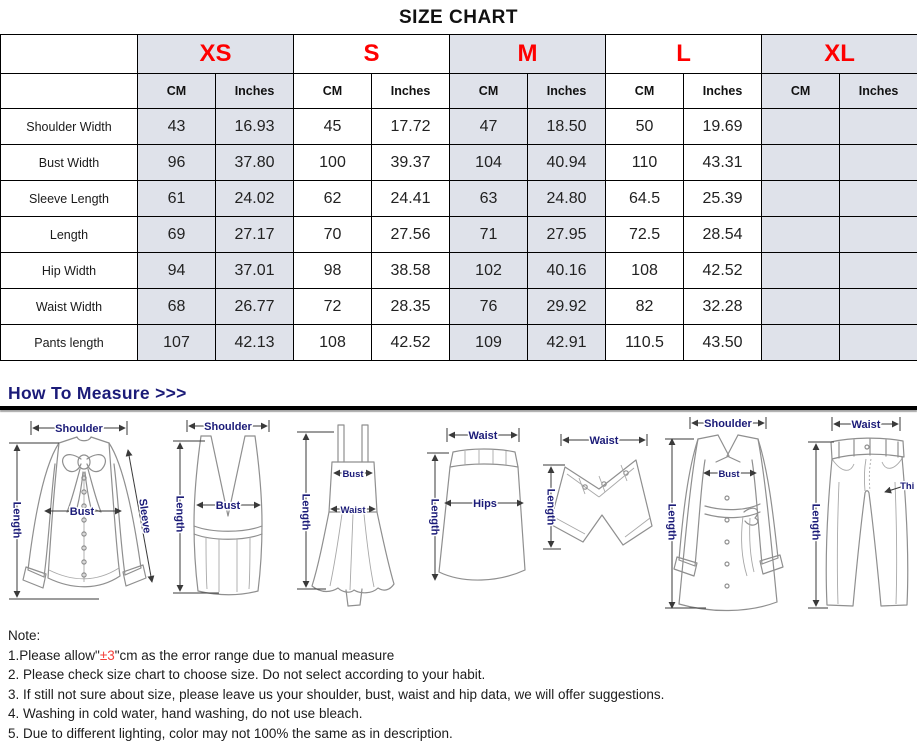  I want to click on note-highlight: ±3, so click(107, 655).